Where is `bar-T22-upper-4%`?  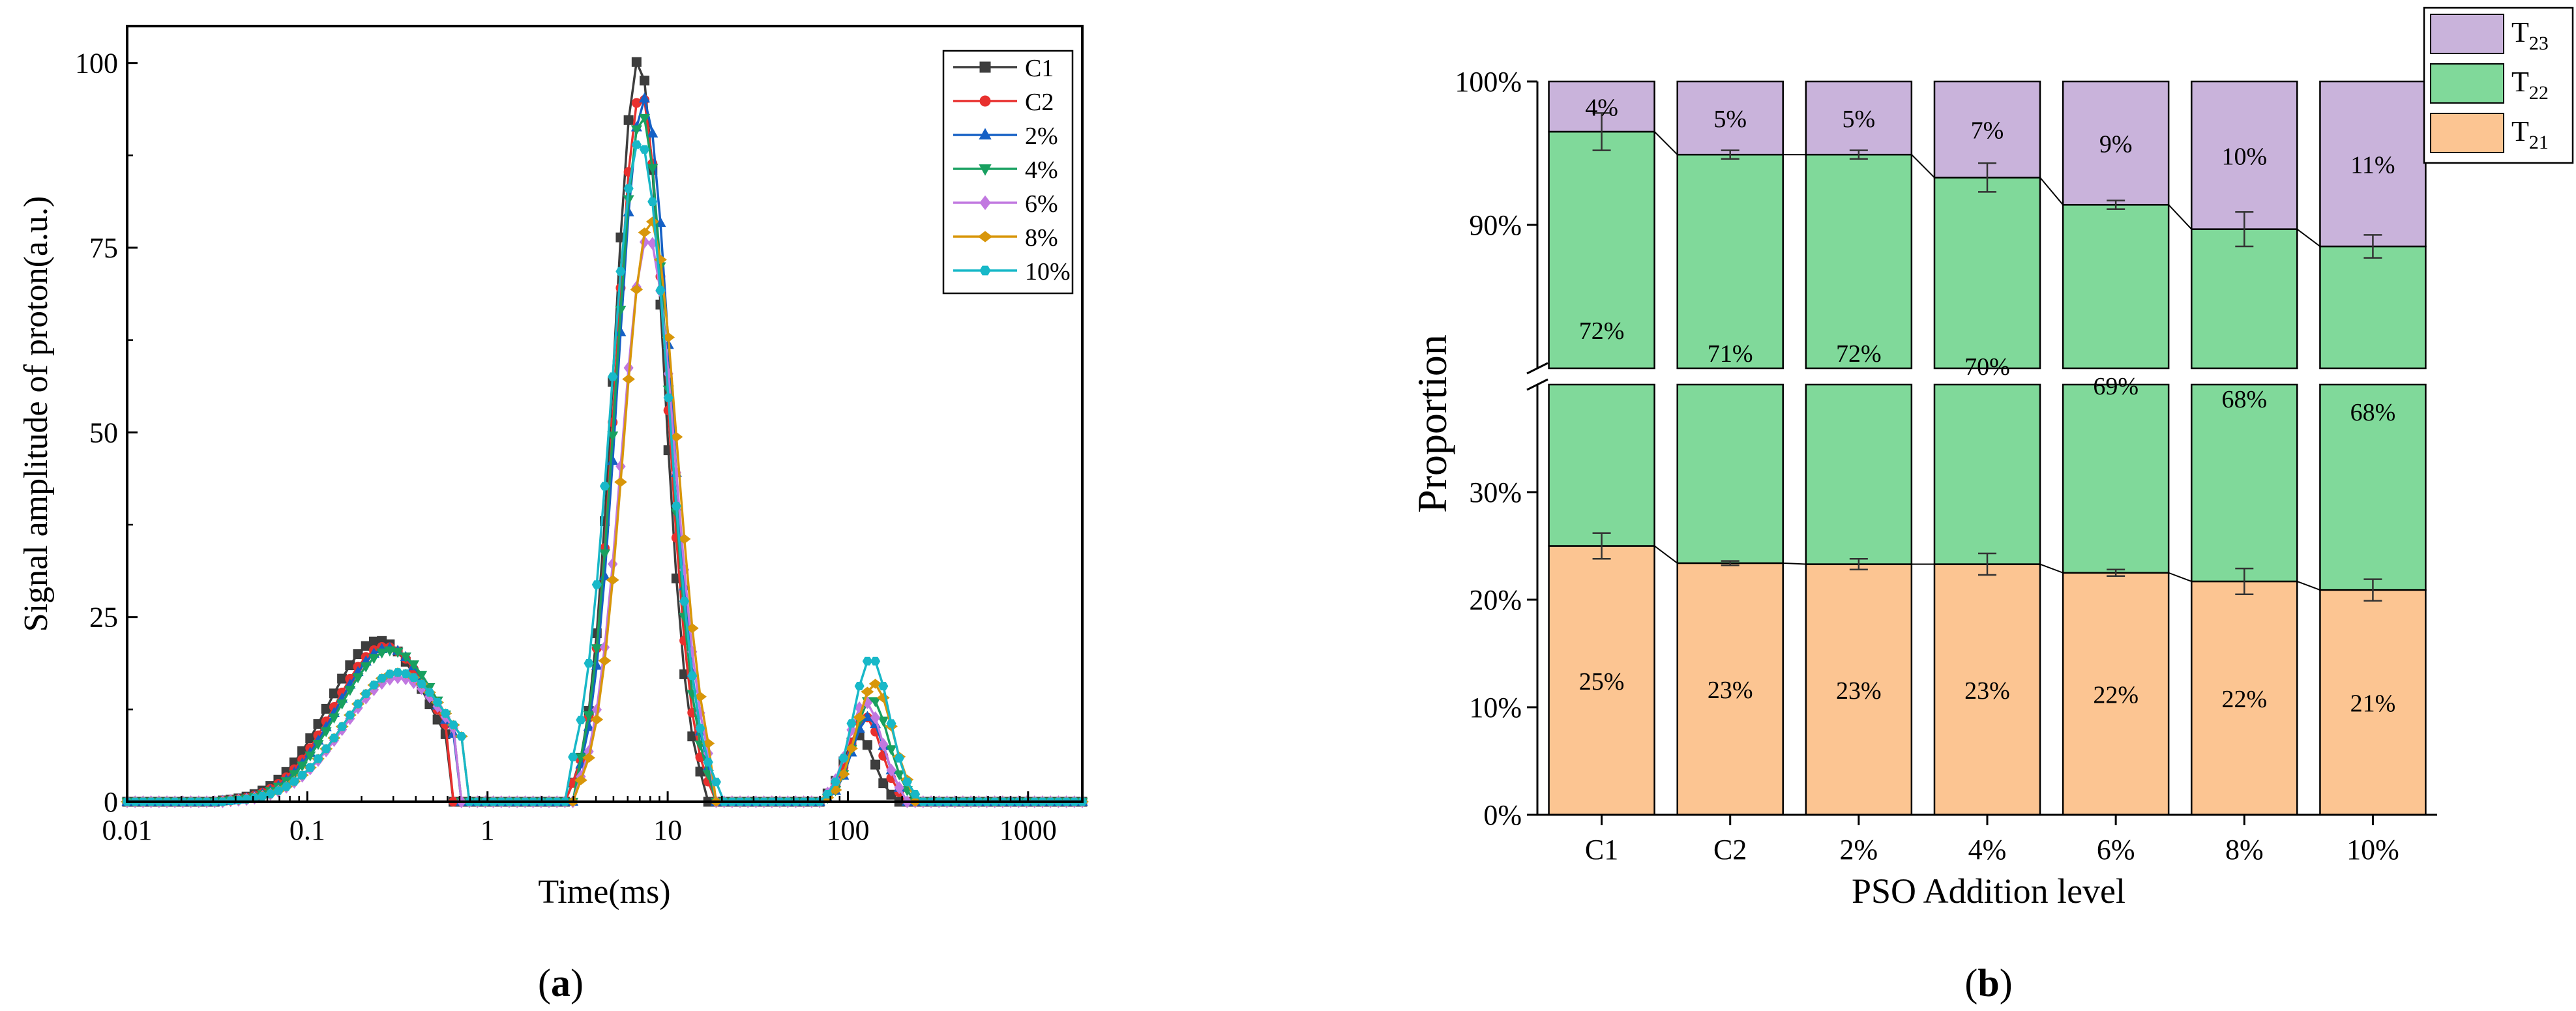 bar-T22-upper-4% is located at coordinates (1987, 273).